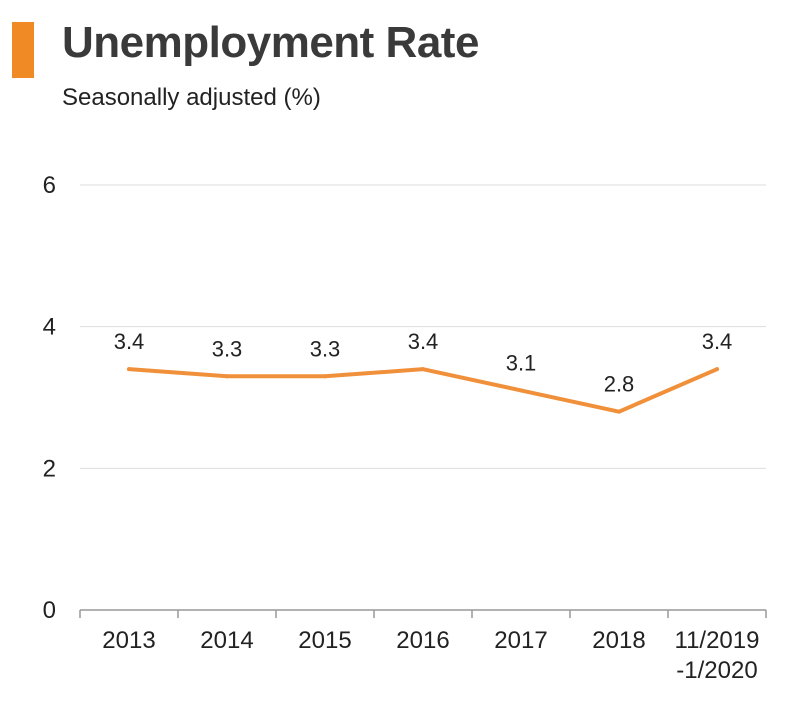 The height and width of the screenshot is (705, 800). I want to click on x-tick-label: 11/2019 -1/2020, so click(717, 655).